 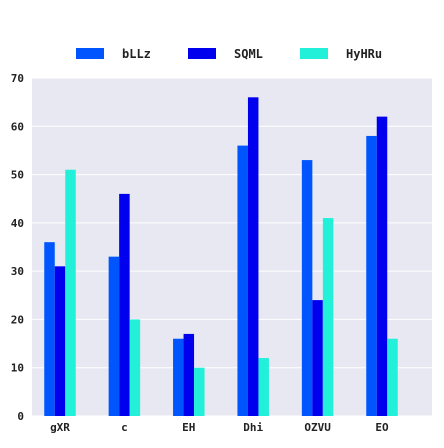 What do you see at coordinates (114, 336) in the screenshot?
I see `bar-bLLz-c` at bounding box center [114, 336].